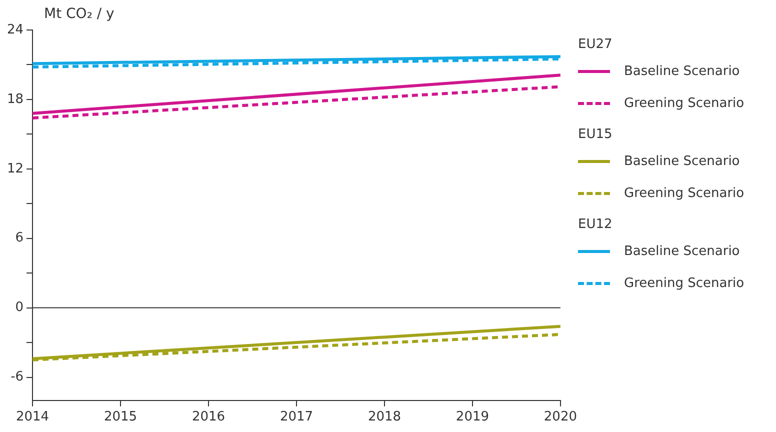  What do you see at coordinates (596, 135) in the screenshot?
I see `text: EU15` at bounding box center [596, 135].